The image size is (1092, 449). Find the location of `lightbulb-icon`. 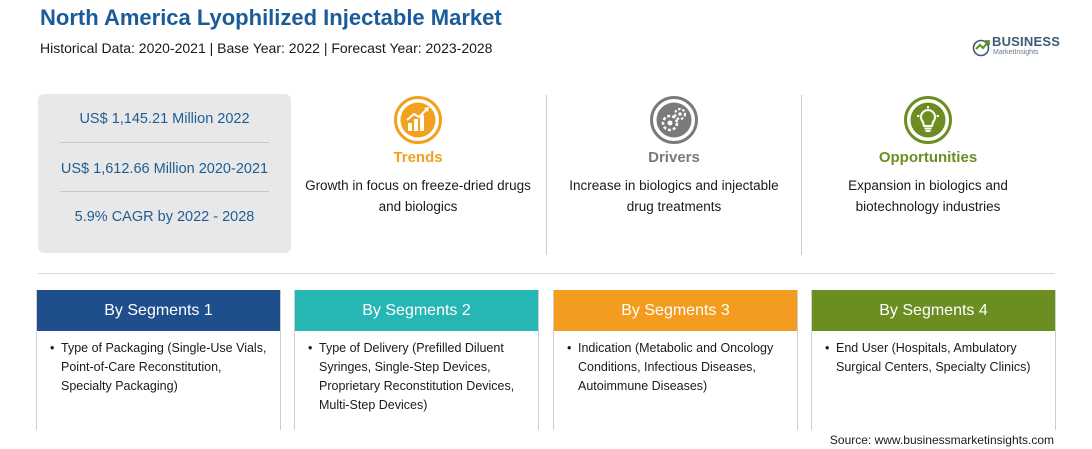

lightbulb-icon is located at coordinates (928, 120).